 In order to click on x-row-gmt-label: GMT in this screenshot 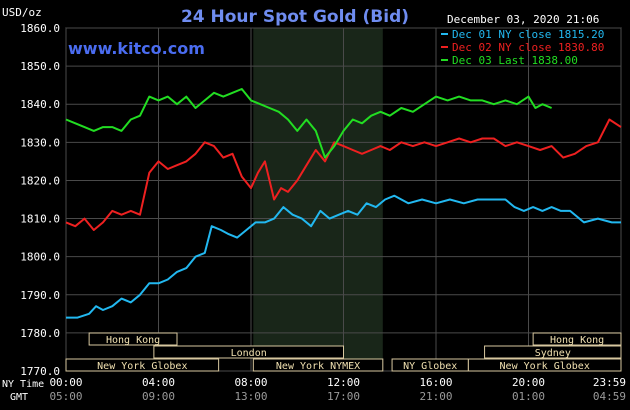, I will do `click(19, 397)`.